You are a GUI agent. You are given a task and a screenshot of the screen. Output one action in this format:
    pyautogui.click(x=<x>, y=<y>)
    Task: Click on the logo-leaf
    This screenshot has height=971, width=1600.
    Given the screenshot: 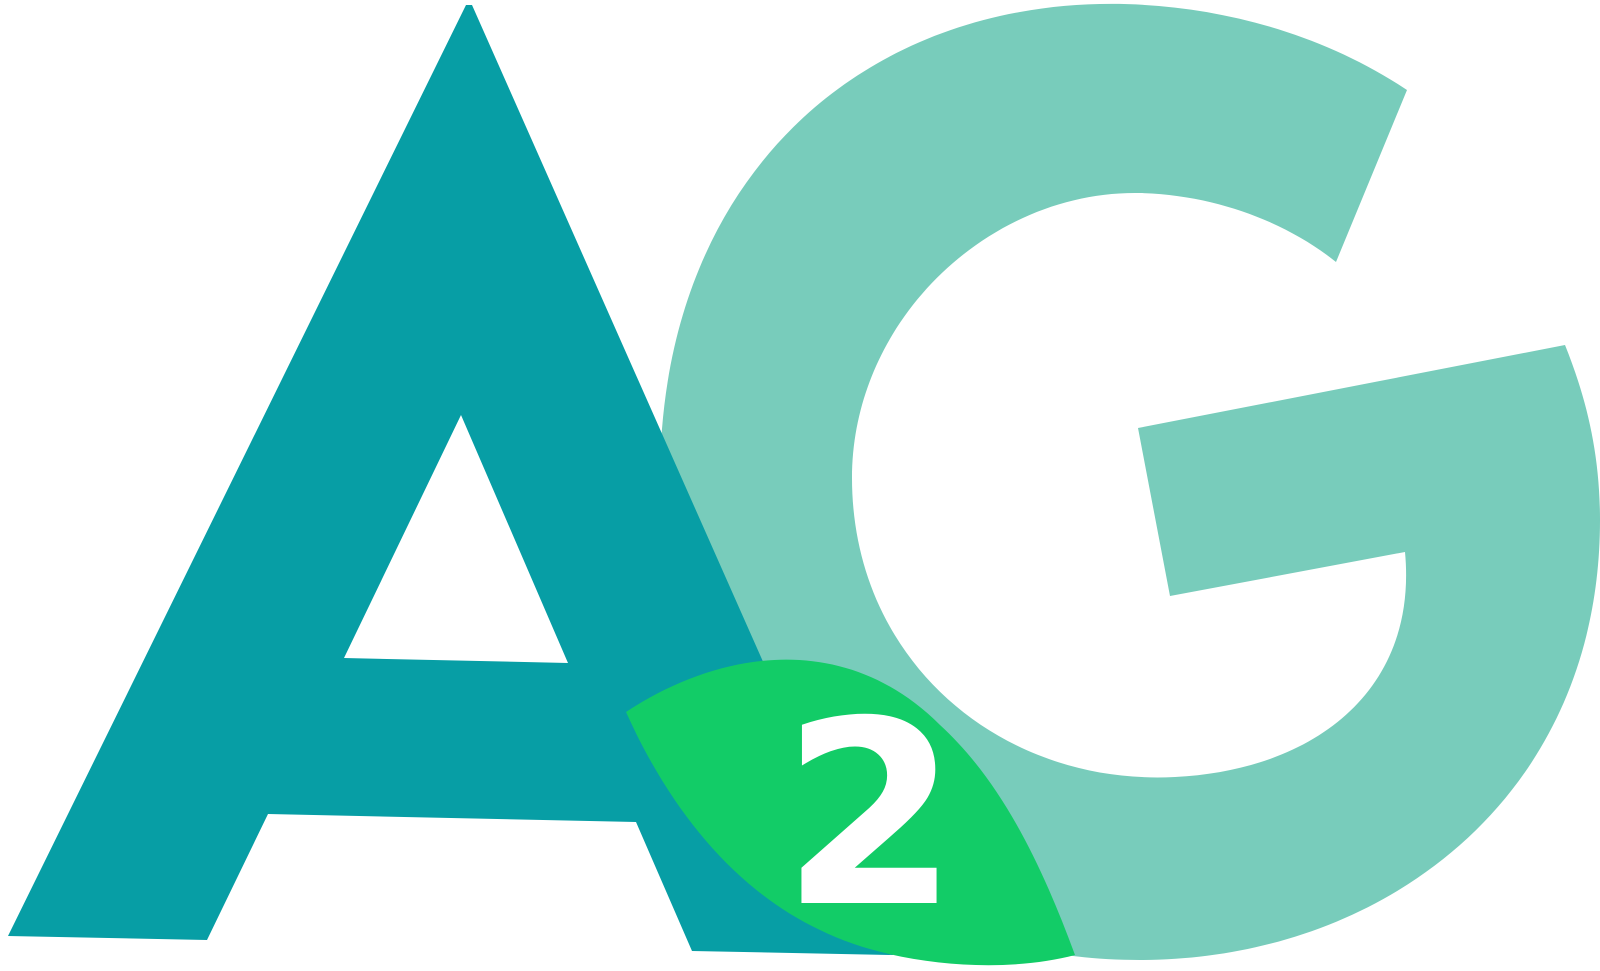 What is the action you would take?
    pyautogui.click(x=850, y=812)
    